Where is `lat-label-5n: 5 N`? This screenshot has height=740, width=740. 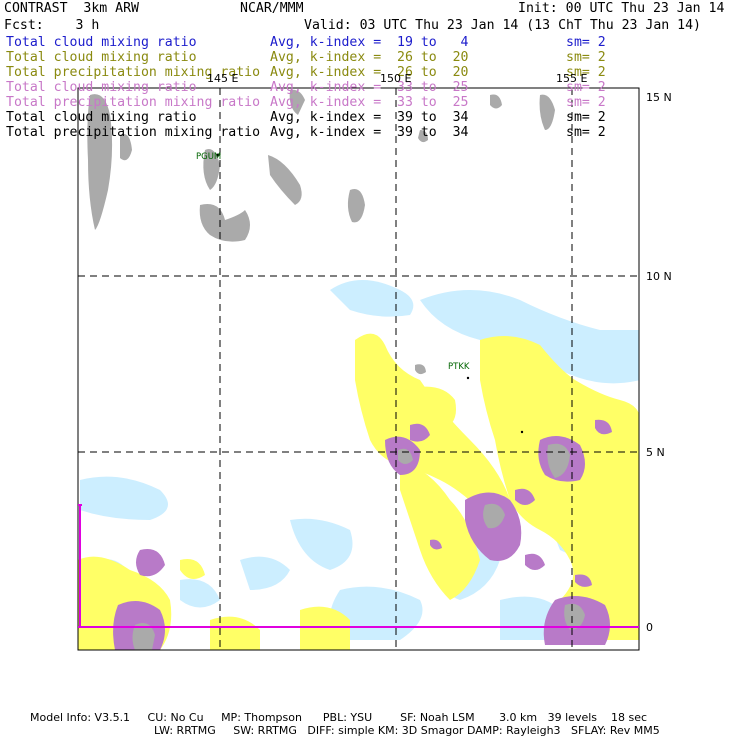
lat-label-5n: 5 N is located at coordinates (655, 452).